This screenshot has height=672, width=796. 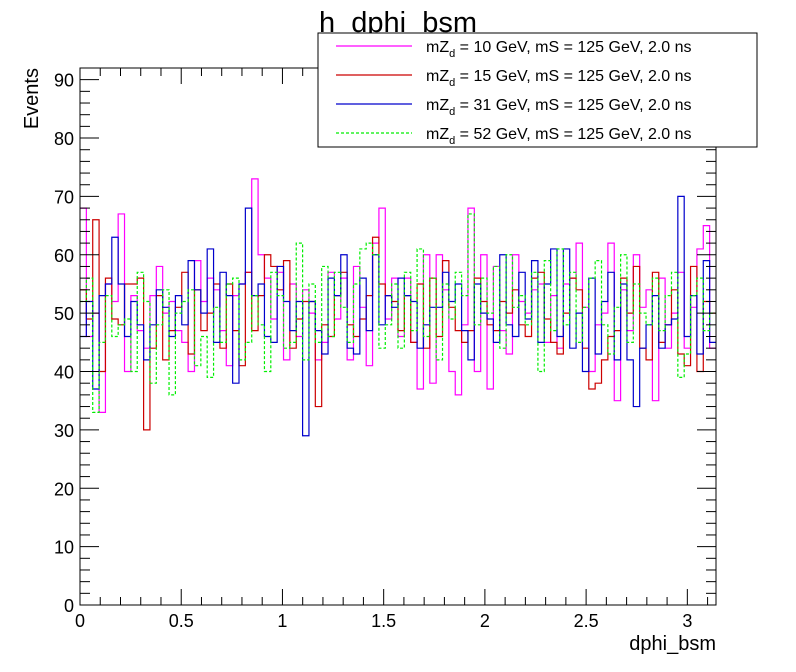 I want to click on y-tick-label: 0, so click(x=69, y=606).